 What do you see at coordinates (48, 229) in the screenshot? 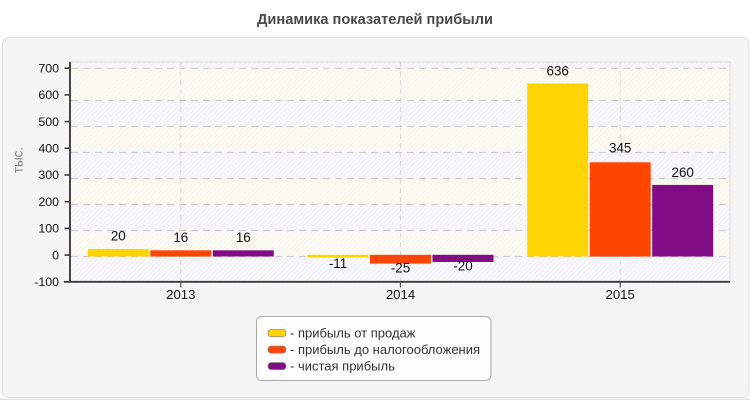
I see `svg-text: 100` at bounding box center [48, 229].